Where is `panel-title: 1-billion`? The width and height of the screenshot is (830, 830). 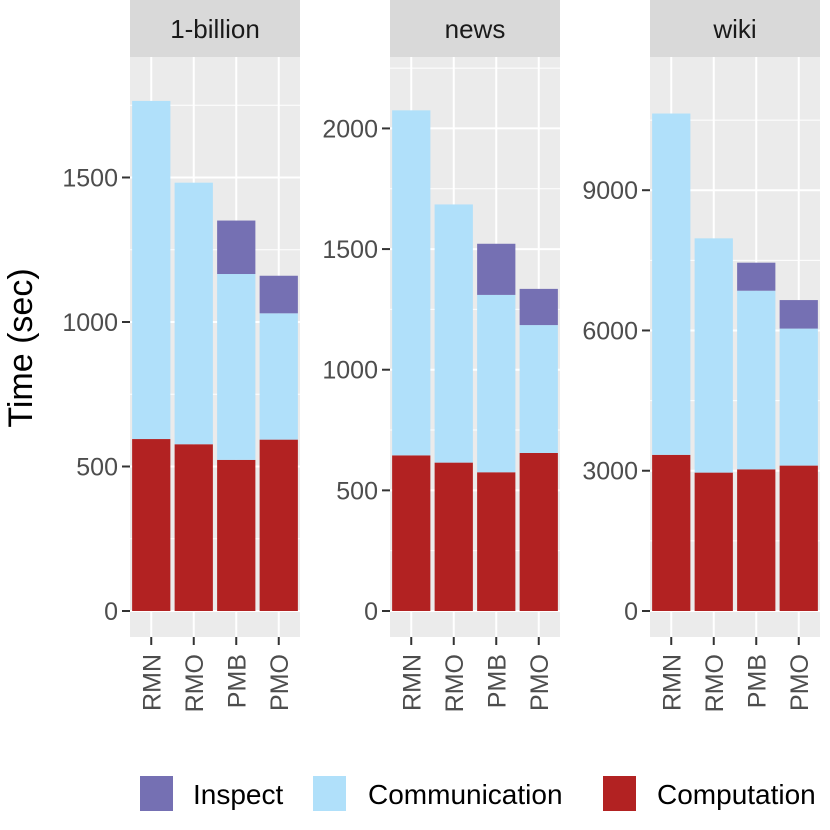 panel-title: 1-billion is located at coordinates (215, 29).